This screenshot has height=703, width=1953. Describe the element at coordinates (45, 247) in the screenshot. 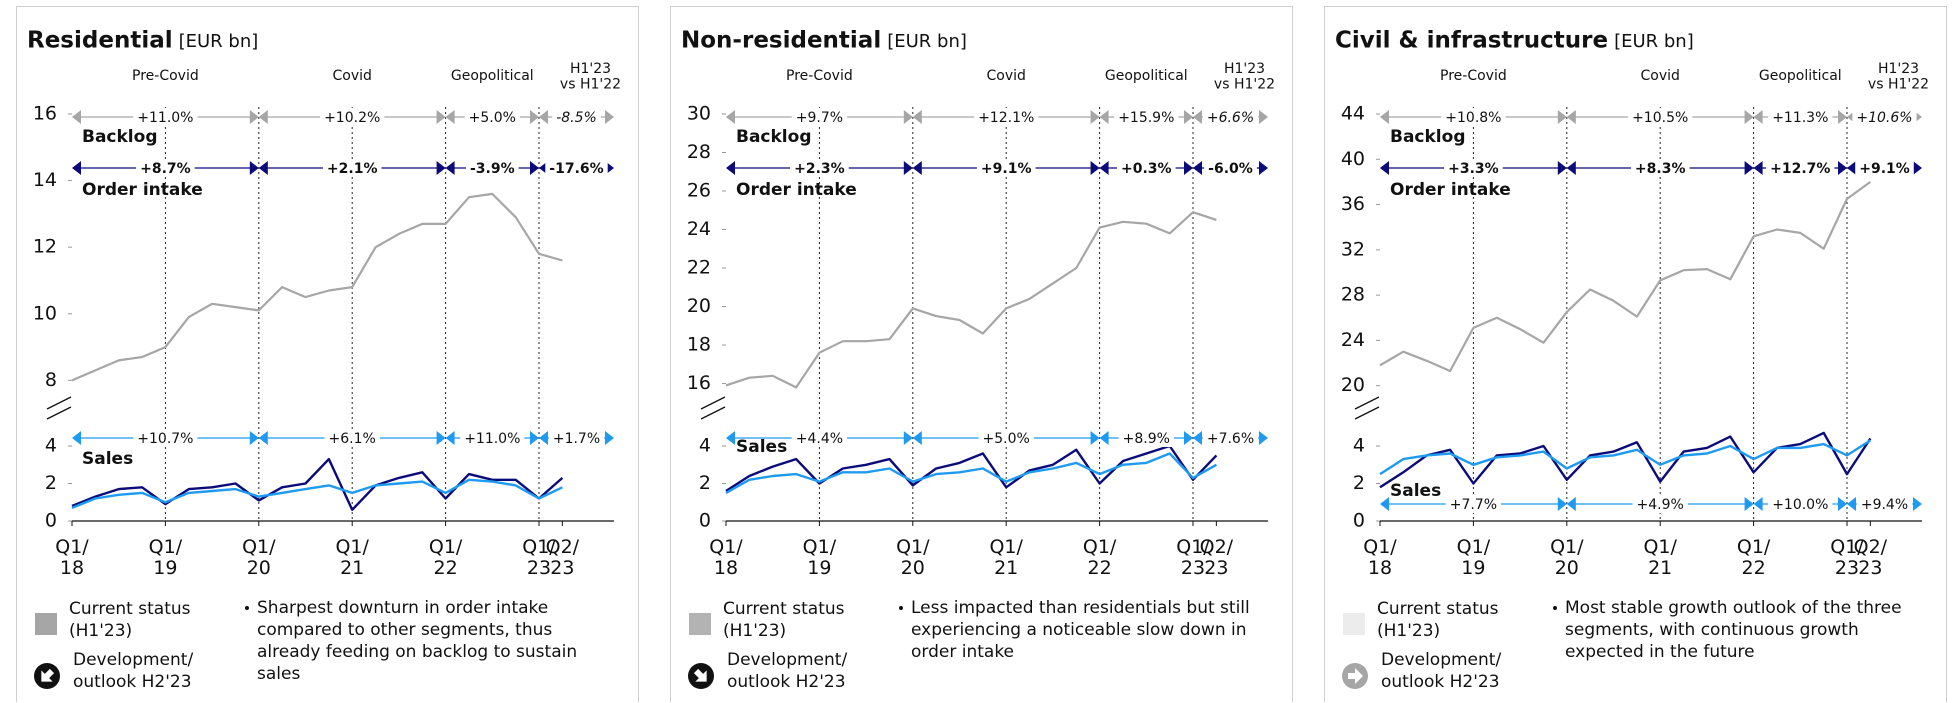

I see `y-tick-label: 12` at that location.